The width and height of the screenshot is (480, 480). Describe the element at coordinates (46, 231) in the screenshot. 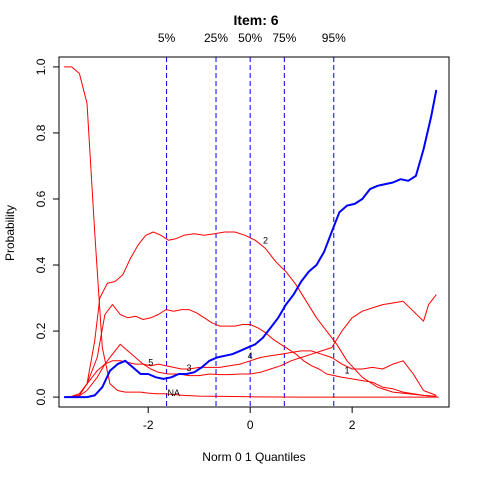

I see `y-axis: 0.0 0.2 0.4 0.6 0.8 1.0` at that location.